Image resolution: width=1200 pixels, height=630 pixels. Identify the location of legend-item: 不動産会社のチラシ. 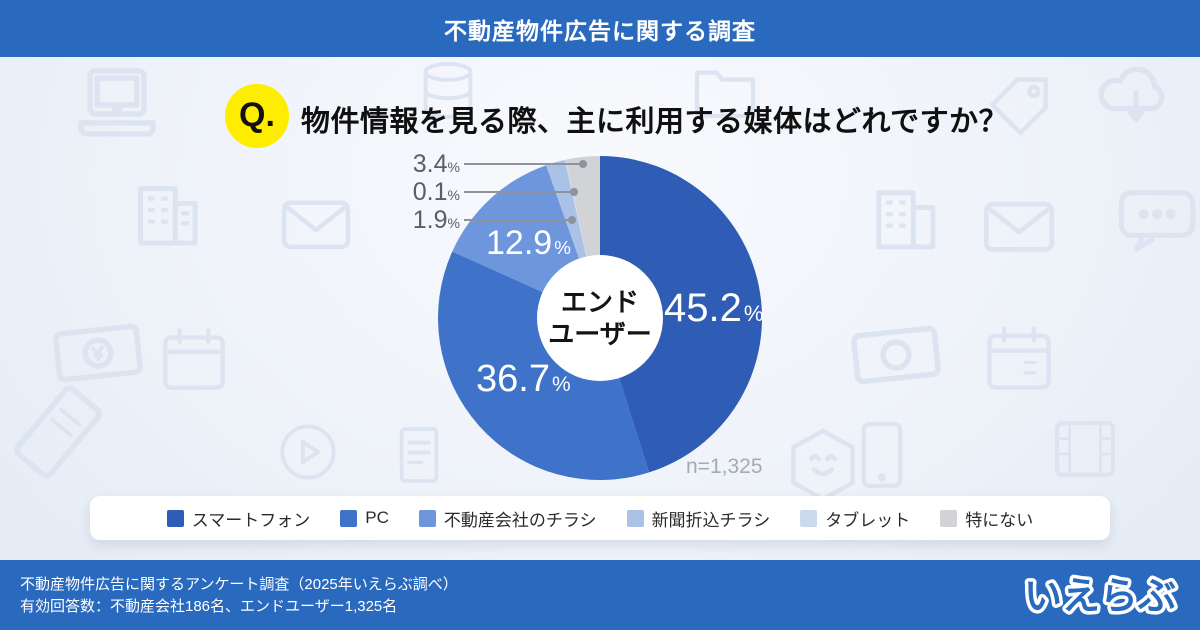
(507, 518).